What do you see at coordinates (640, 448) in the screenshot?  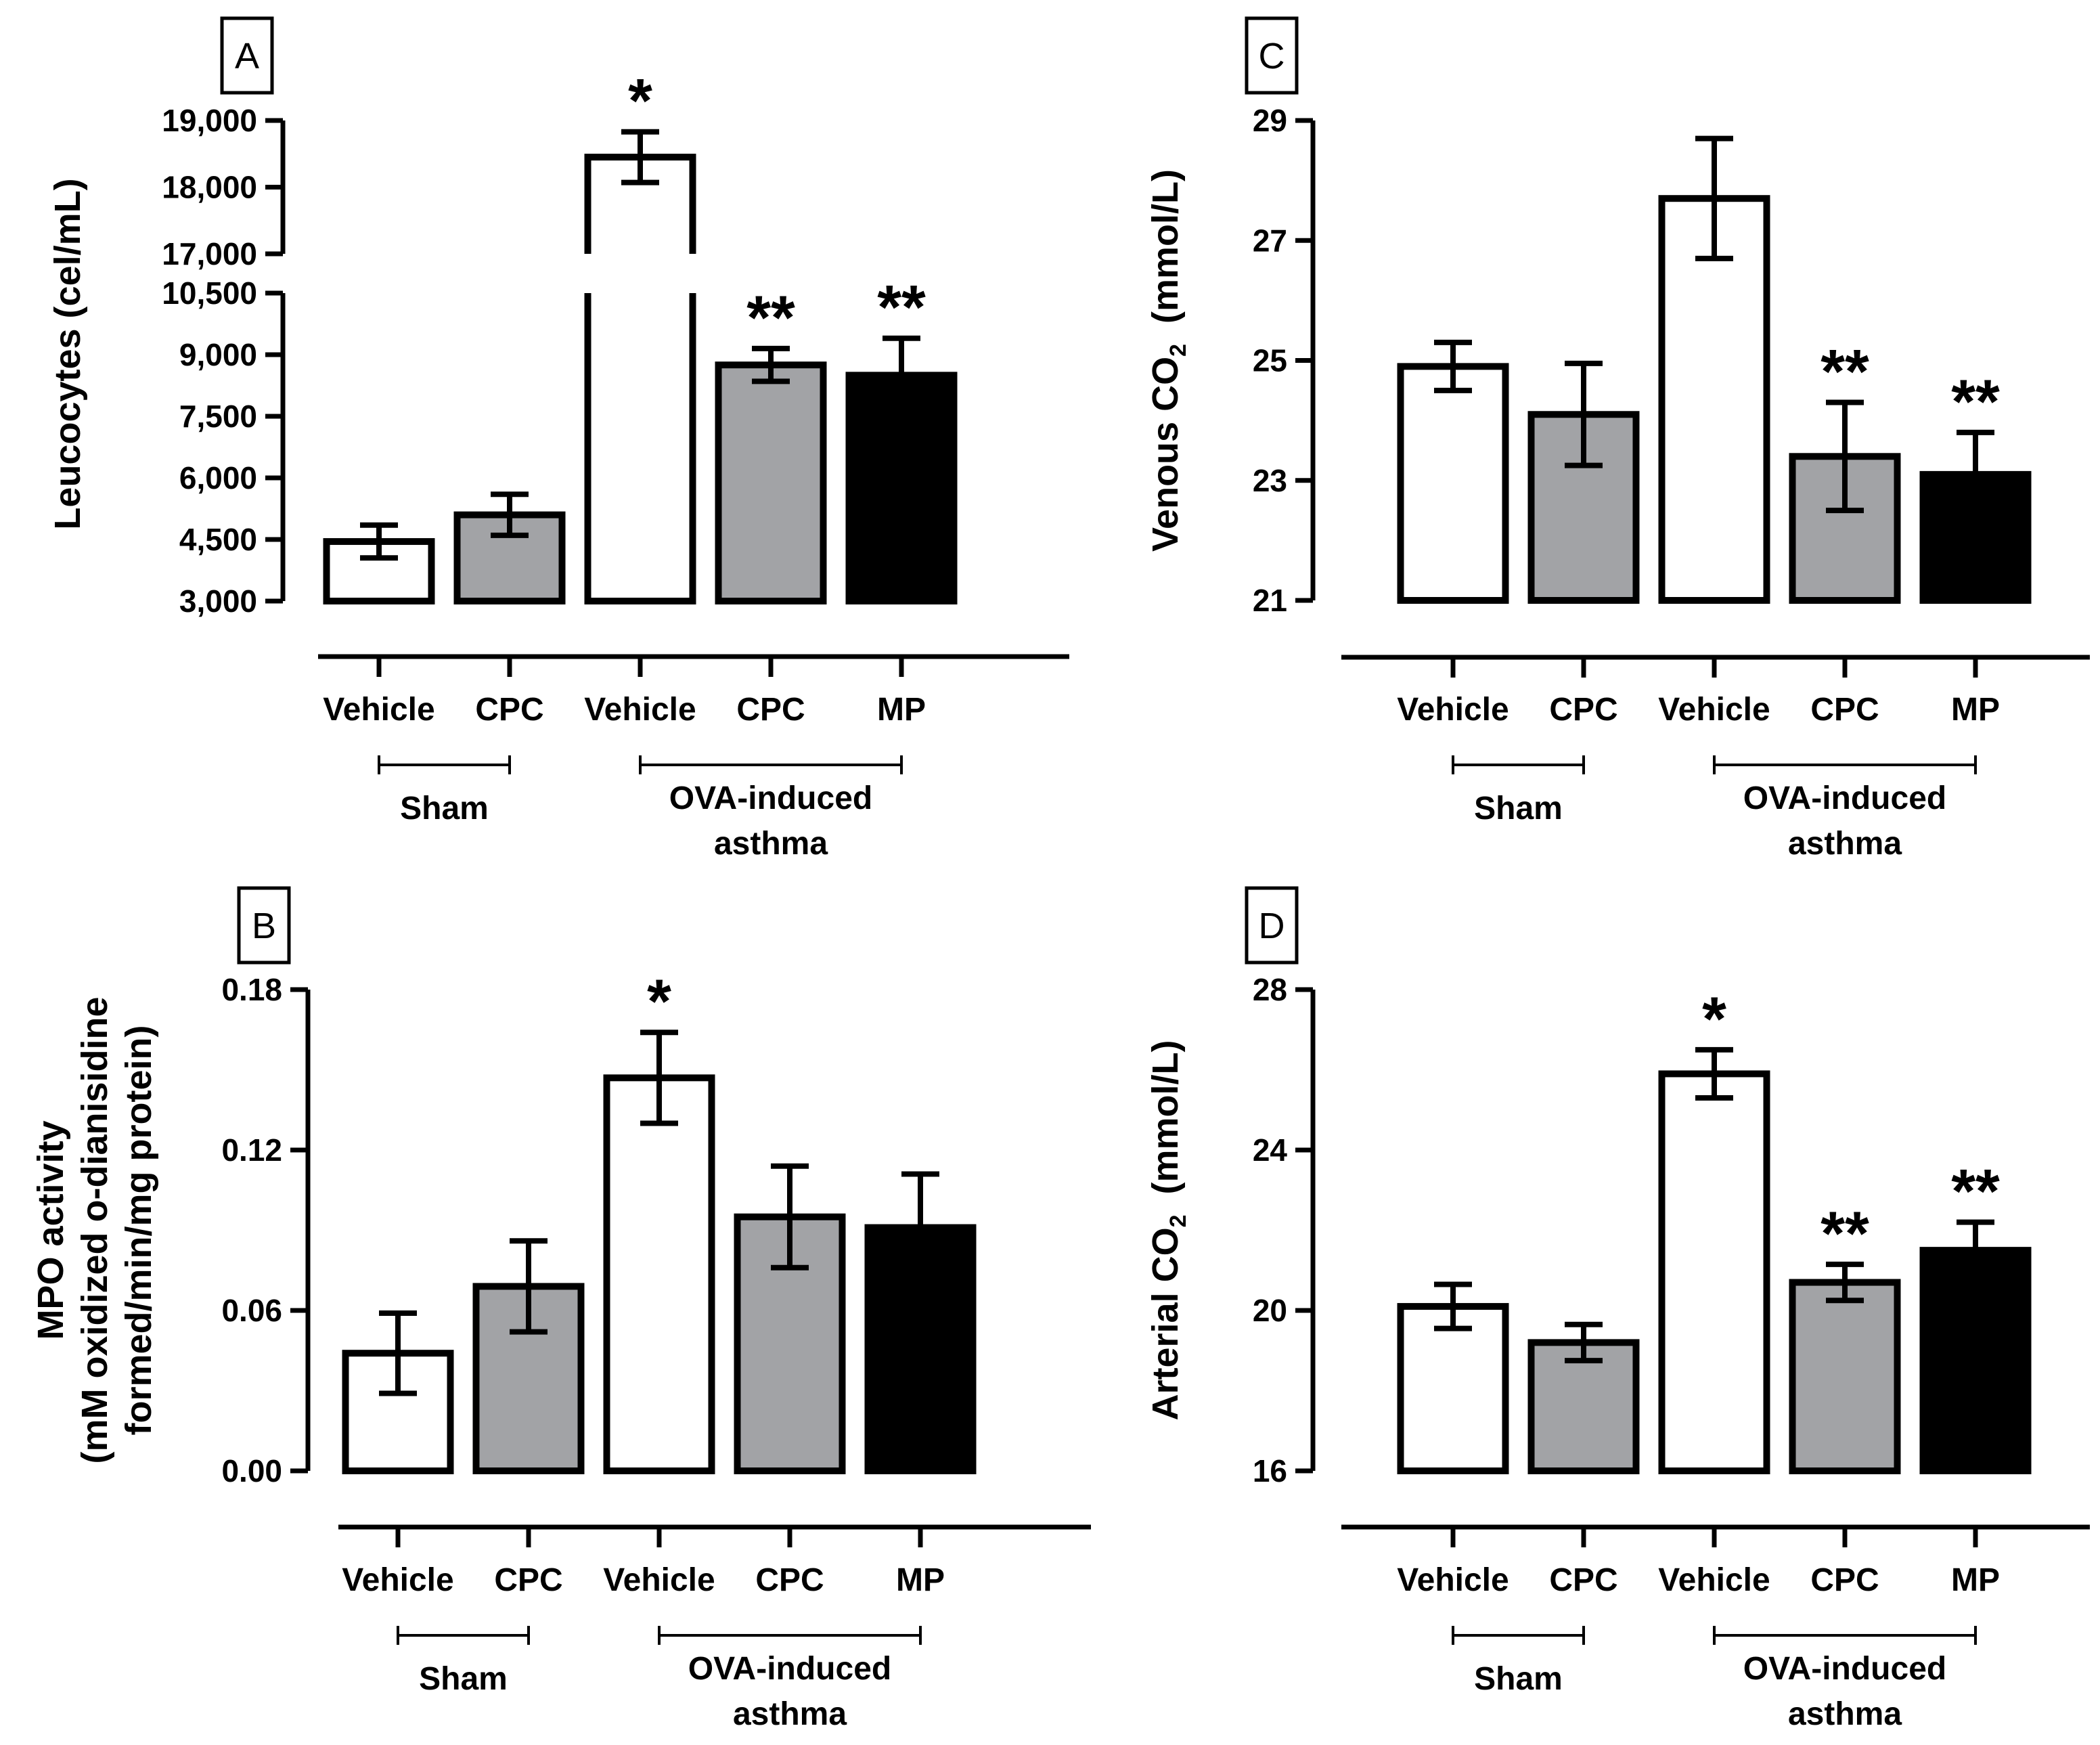 I see `bar-lower-segment` at bounding box center [640, 448].